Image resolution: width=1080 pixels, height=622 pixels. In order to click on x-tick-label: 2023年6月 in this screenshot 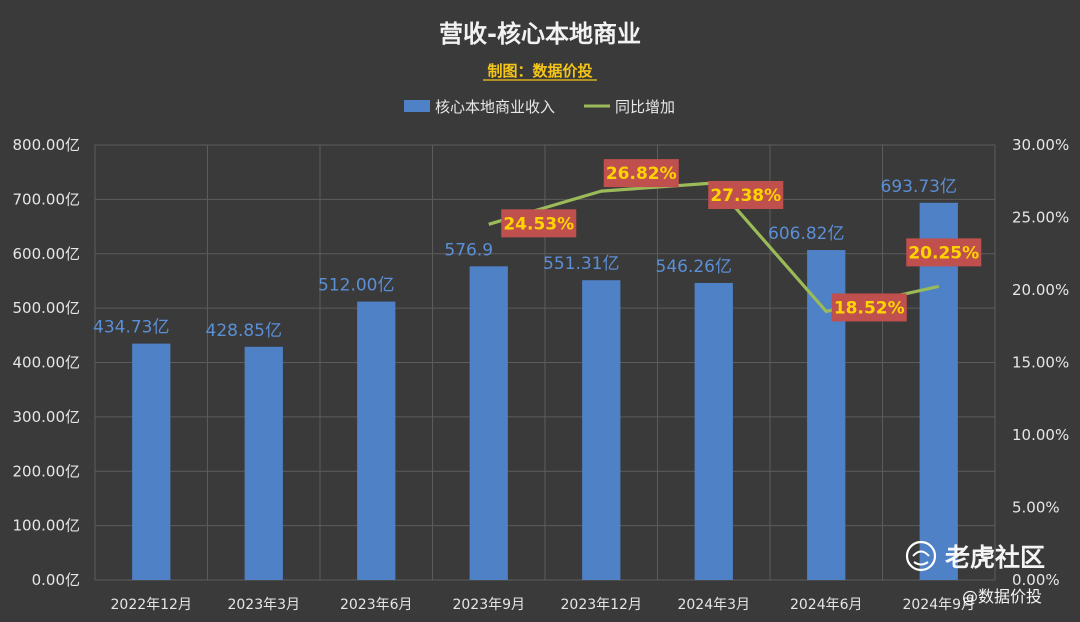, I will do `click(376, 605)`.